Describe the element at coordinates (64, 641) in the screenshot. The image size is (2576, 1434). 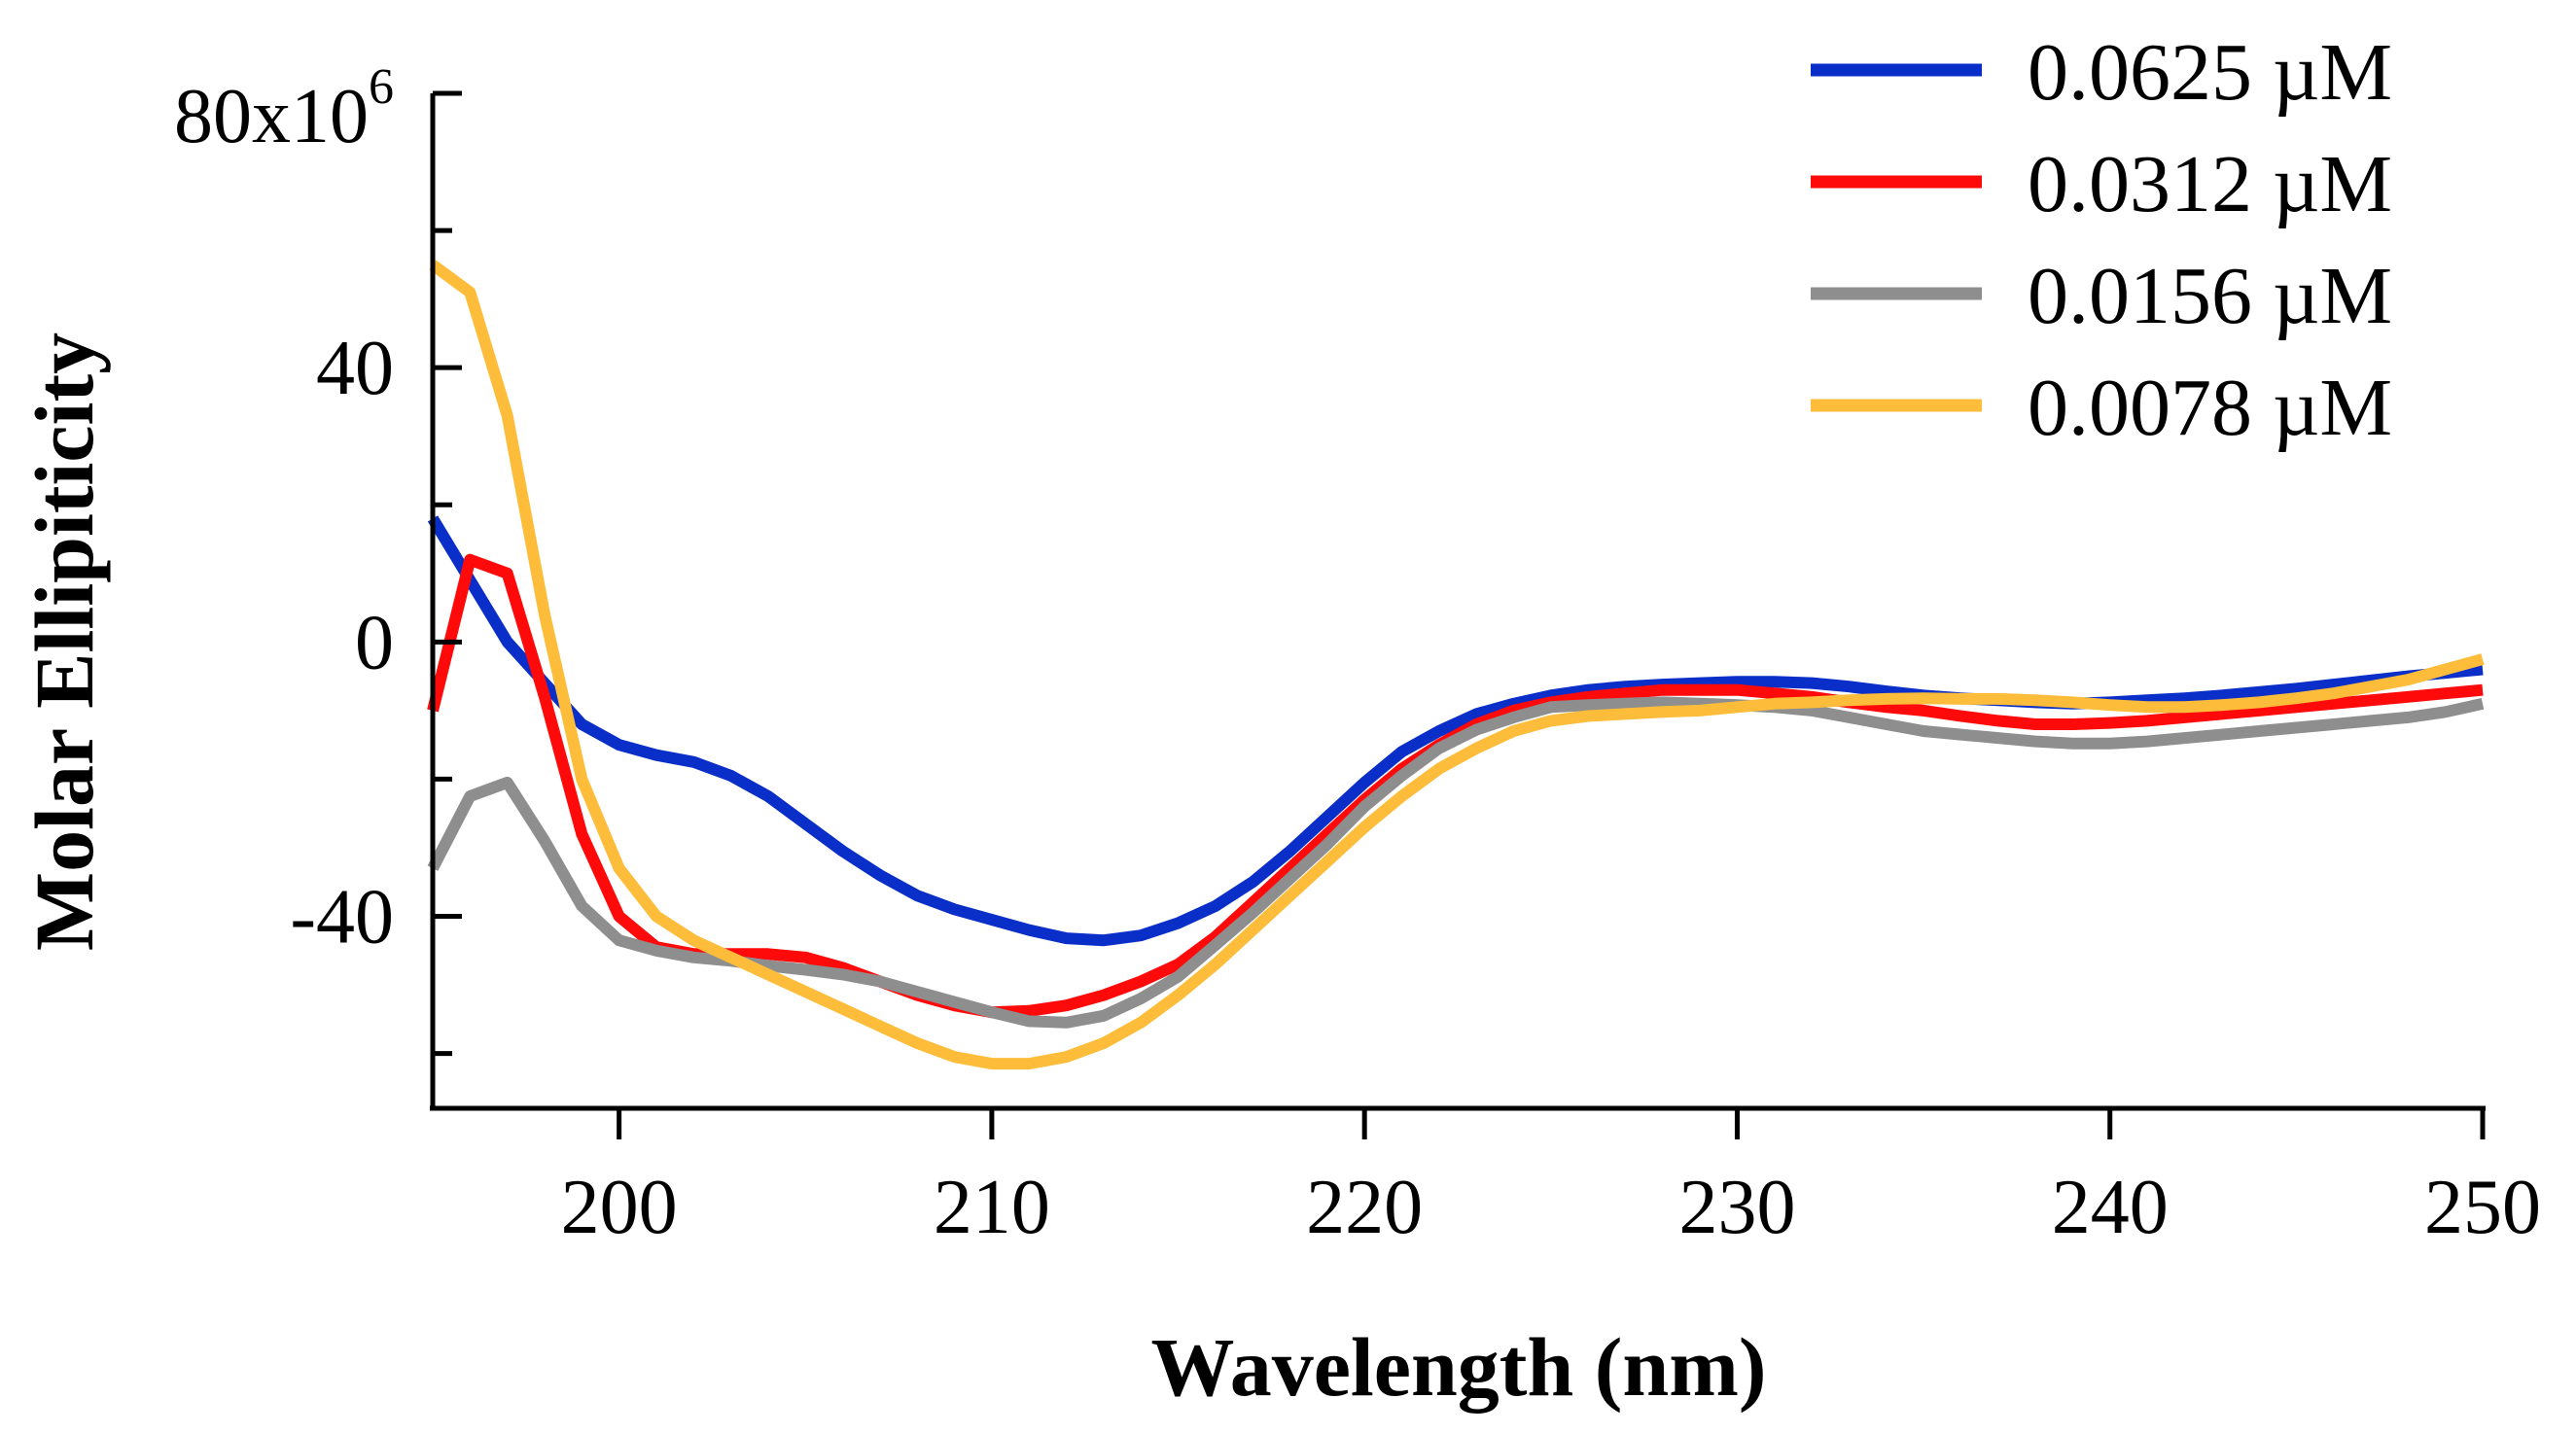
I see `y-axis-title: Molar Ellipiticity` at that location.